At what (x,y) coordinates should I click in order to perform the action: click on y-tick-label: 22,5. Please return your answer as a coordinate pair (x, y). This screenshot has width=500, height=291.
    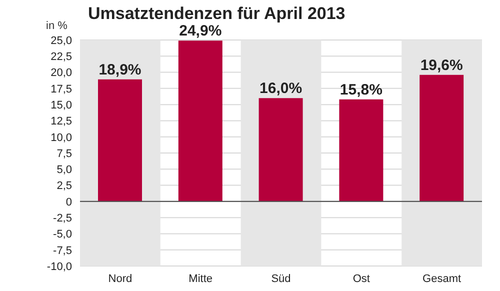
    Looking at the image, I should click on (61, 57).